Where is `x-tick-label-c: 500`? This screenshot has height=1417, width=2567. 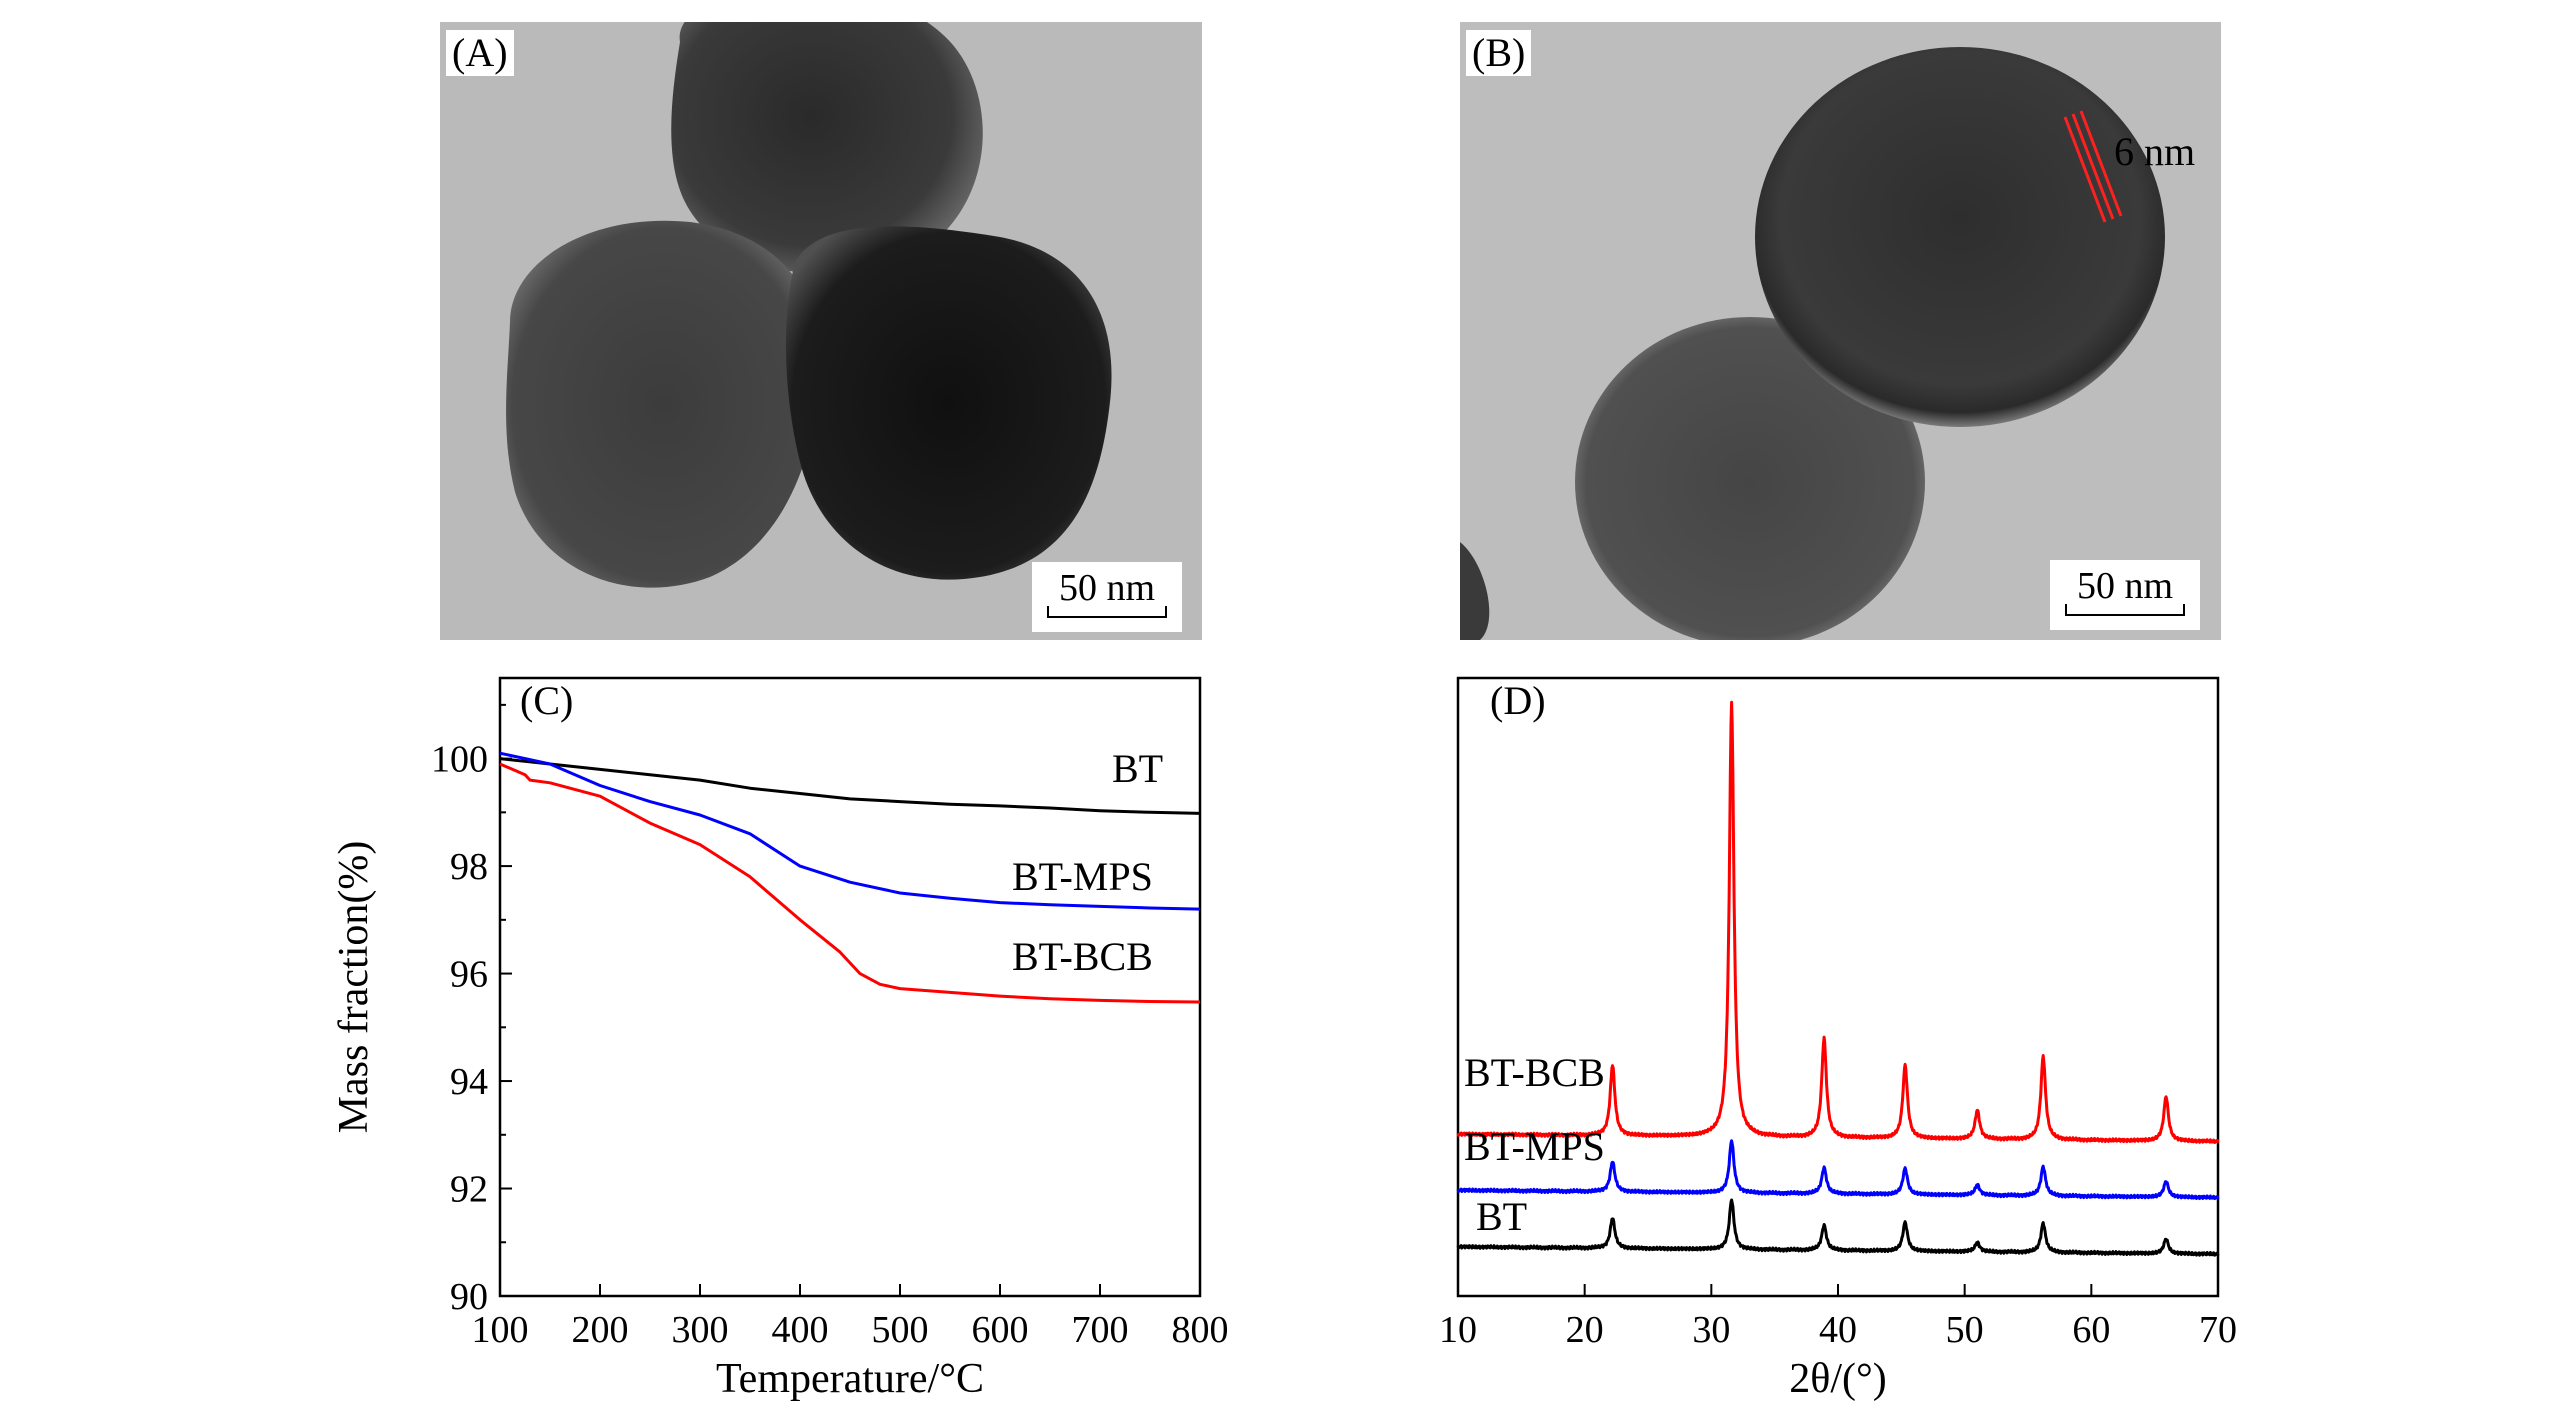 x-tick-label-c: 500 is located at coordinates (900, 1330).